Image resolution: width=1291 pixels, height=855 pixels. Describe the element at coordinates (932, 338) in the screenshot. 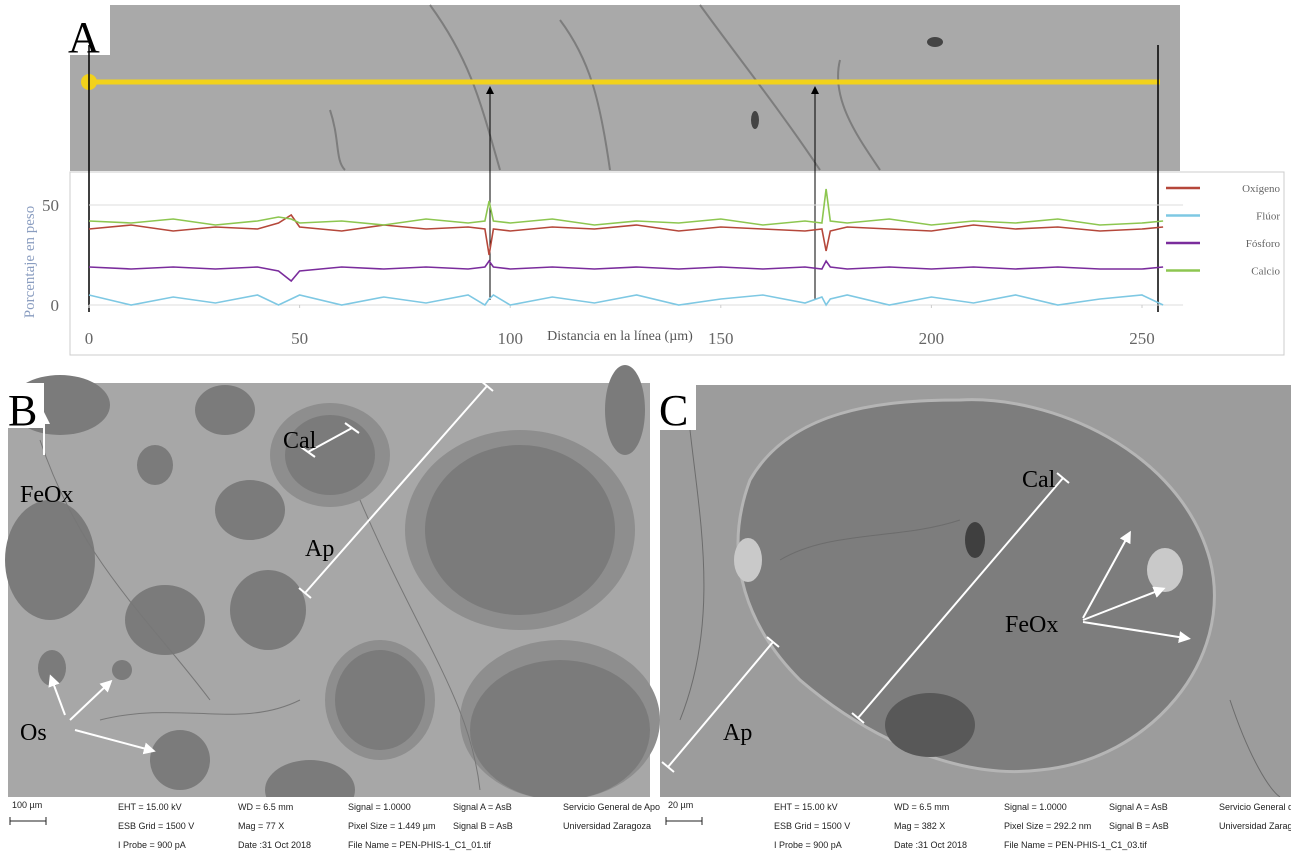

I see `x-tick-label: 200` at that location.